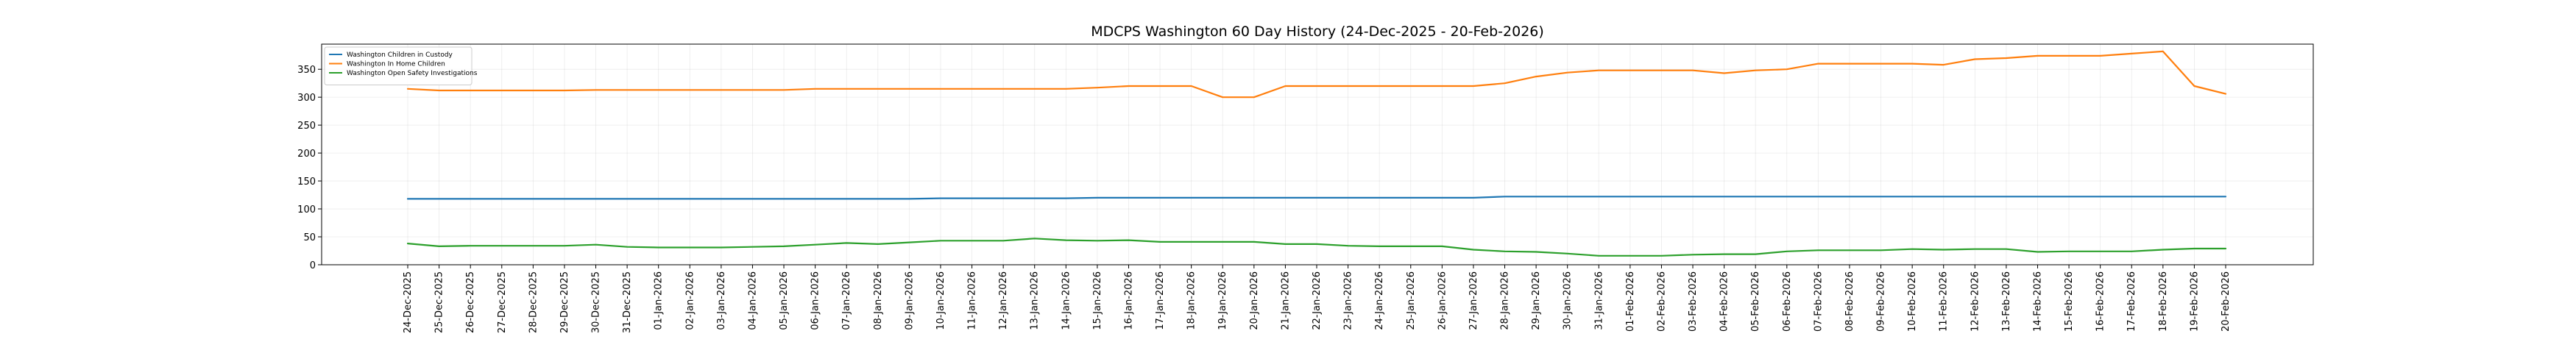 The height and width of the screenshot is (353, 2576). Describe the element at coordinates (439, 302) in the screenshot. I see `x-tick-label: 25-Dec-2025` at that location.